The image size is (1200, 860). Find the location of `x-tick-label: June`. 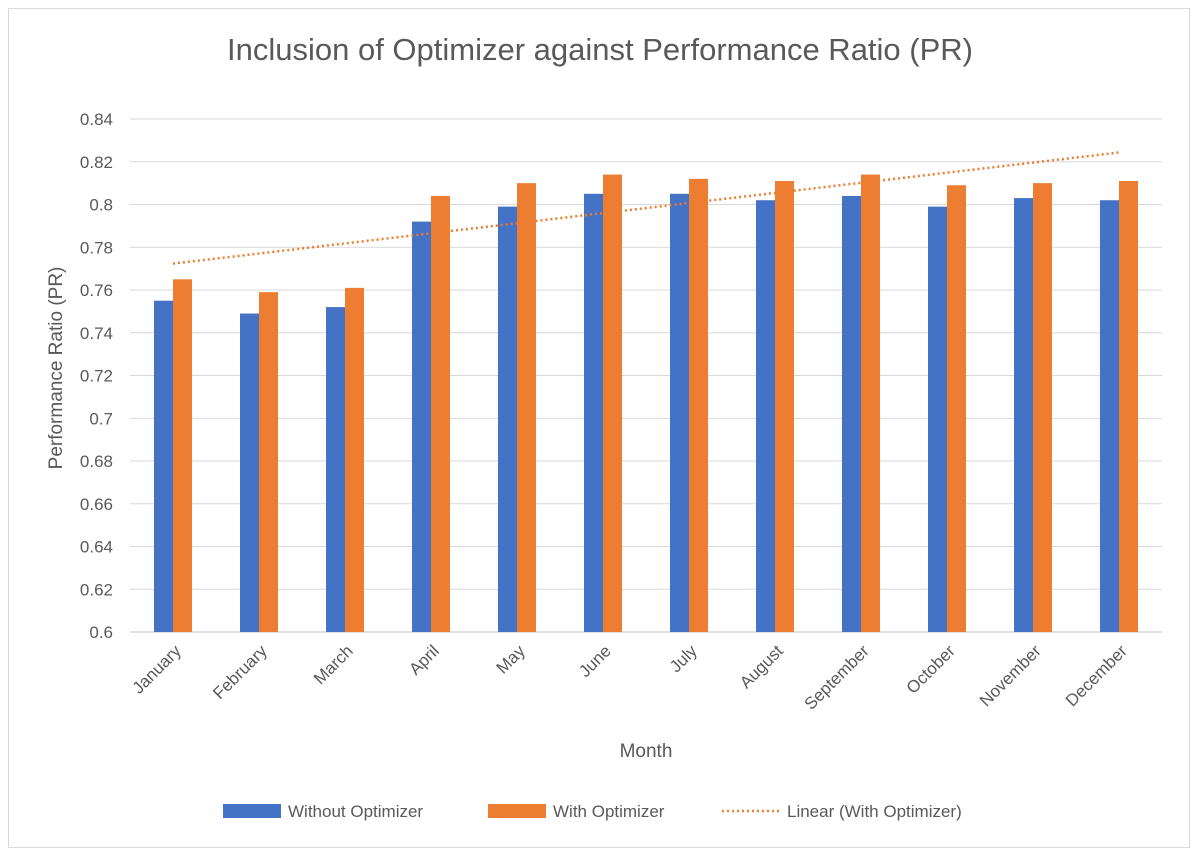

x-tick-label: June is located at coordinates (595, 661).